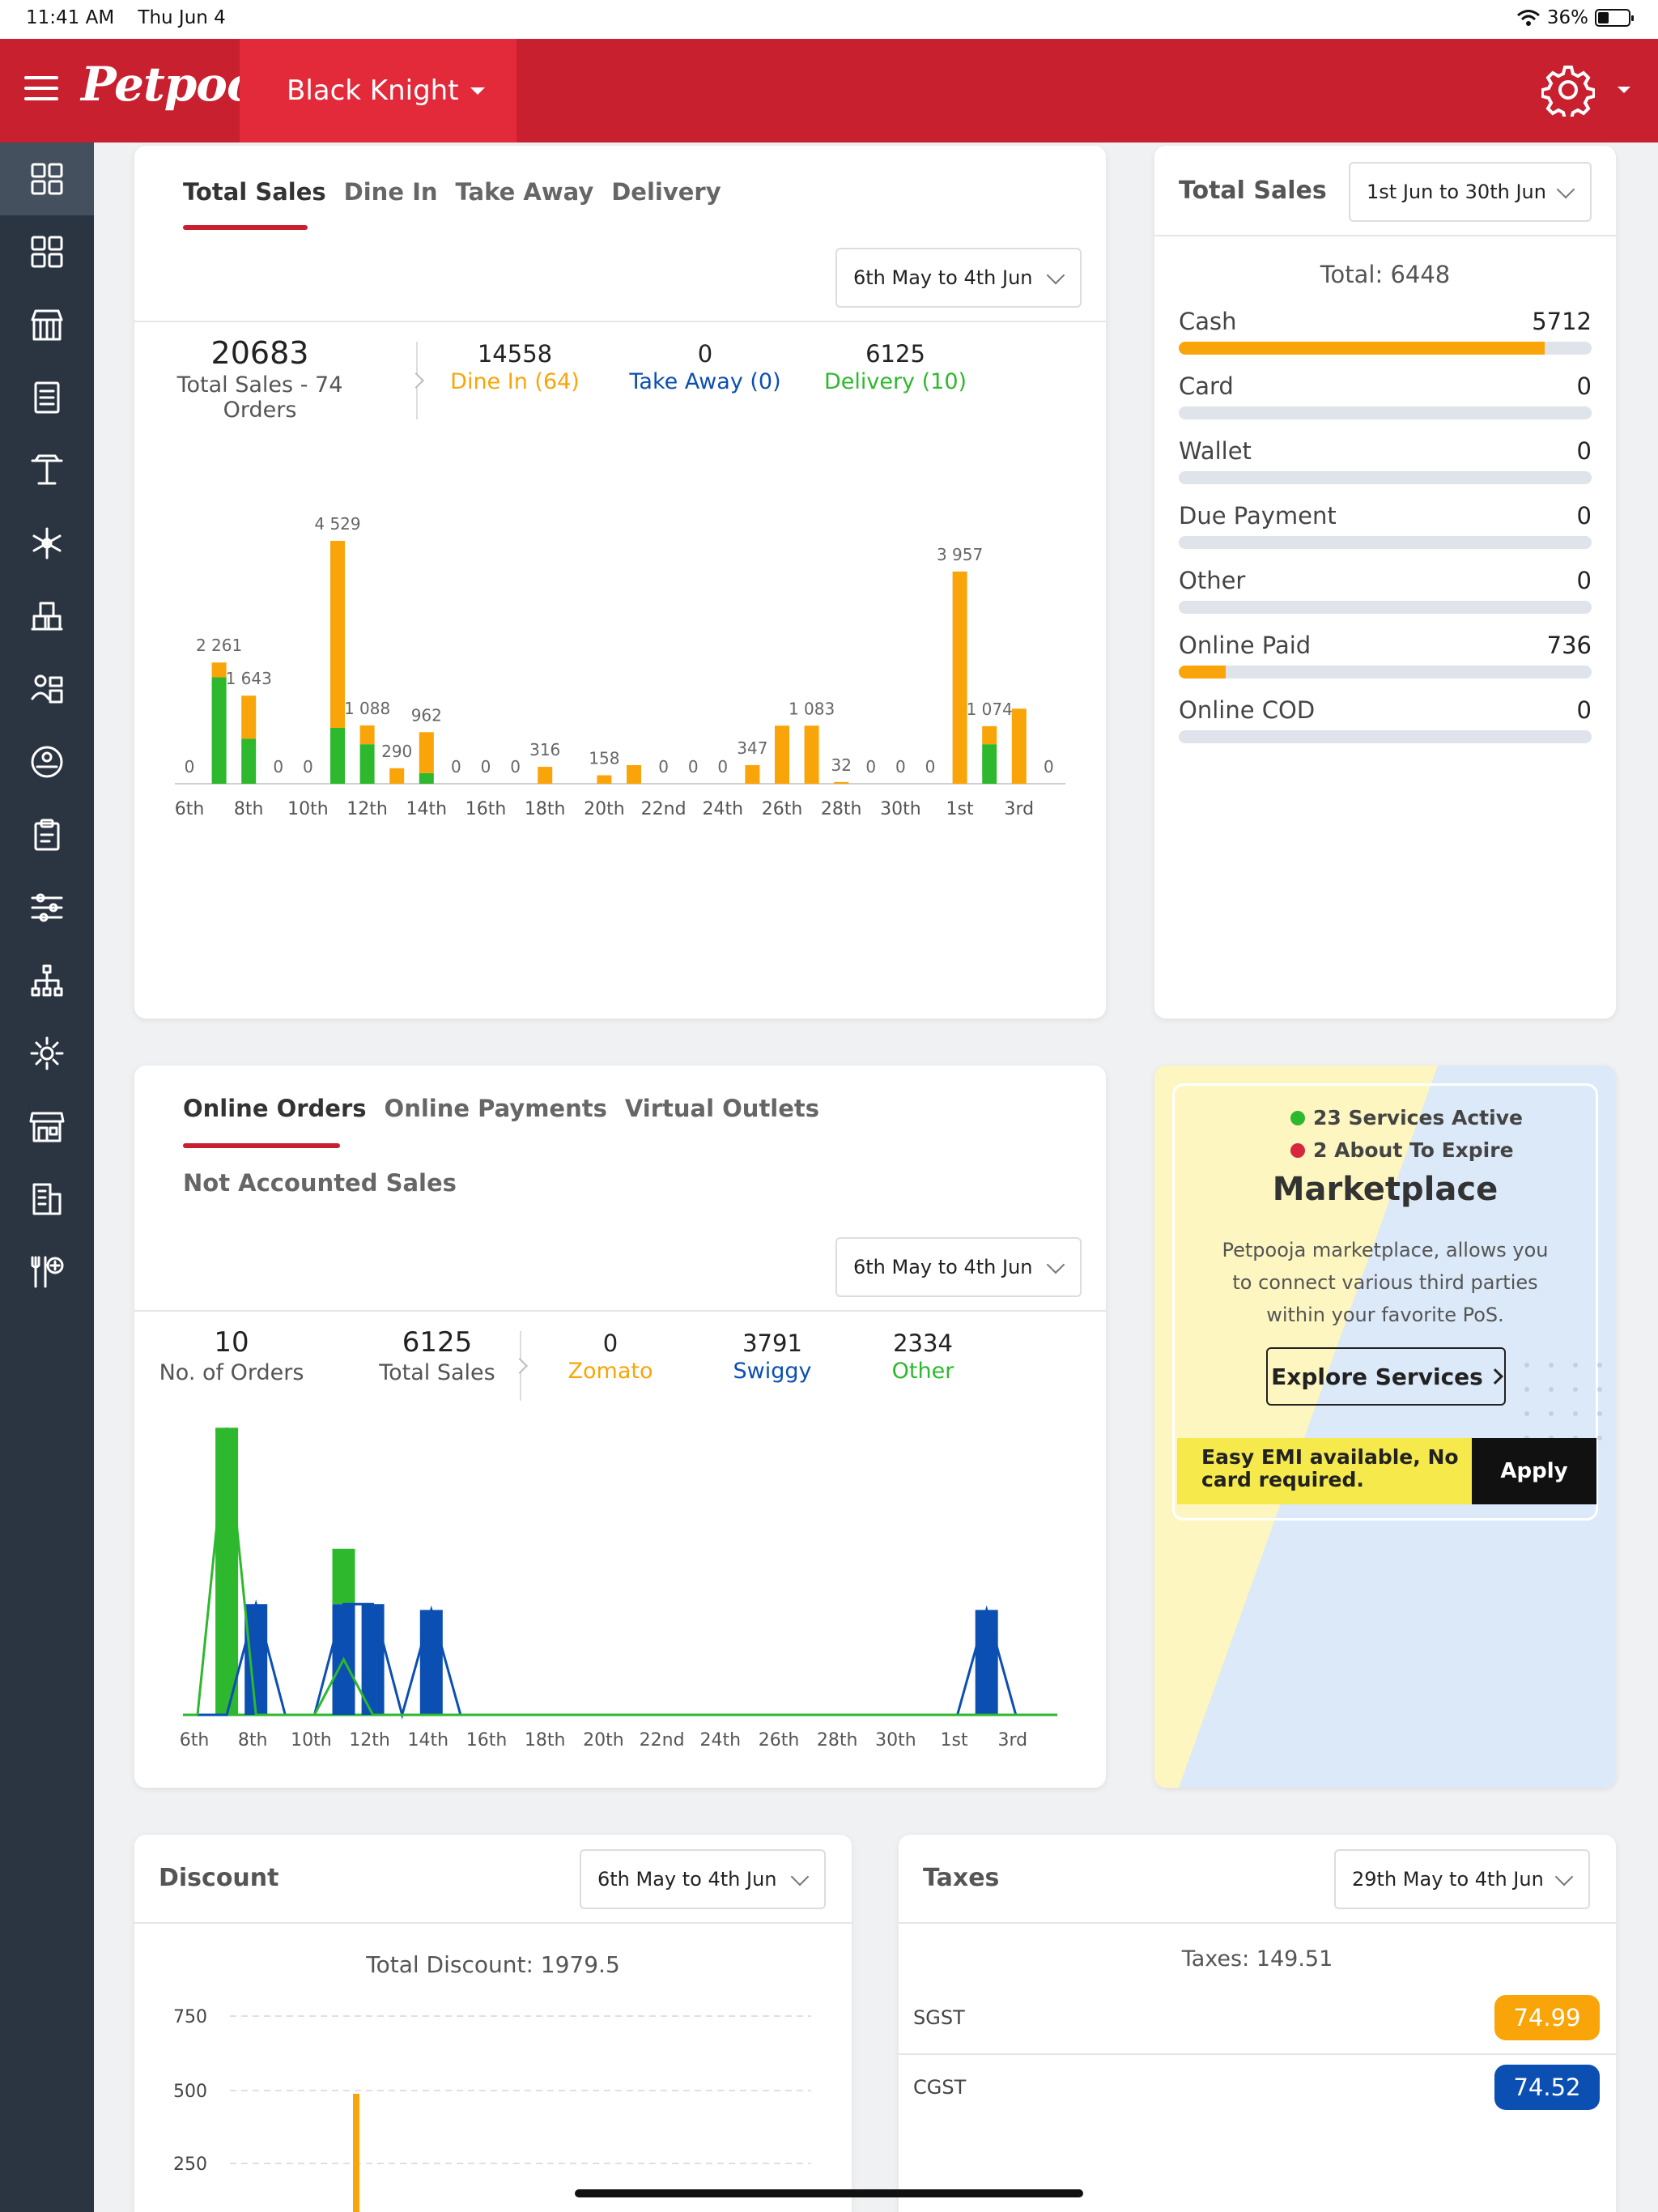  I want to click on swiggy-label: Swiggy, so click(772, 1372).